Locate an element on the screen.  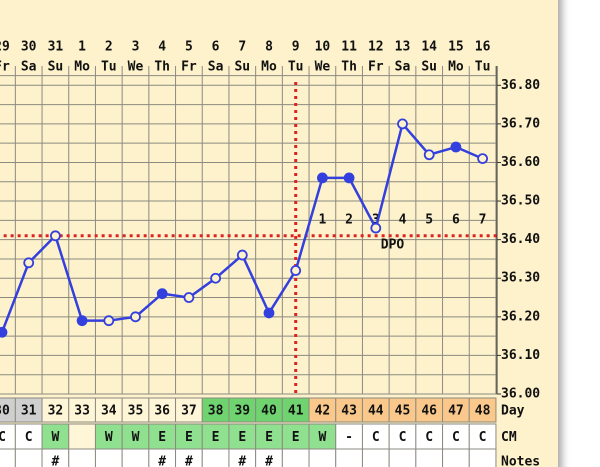
y-tick-label: 36.00 is located at coordinates (520, 394).